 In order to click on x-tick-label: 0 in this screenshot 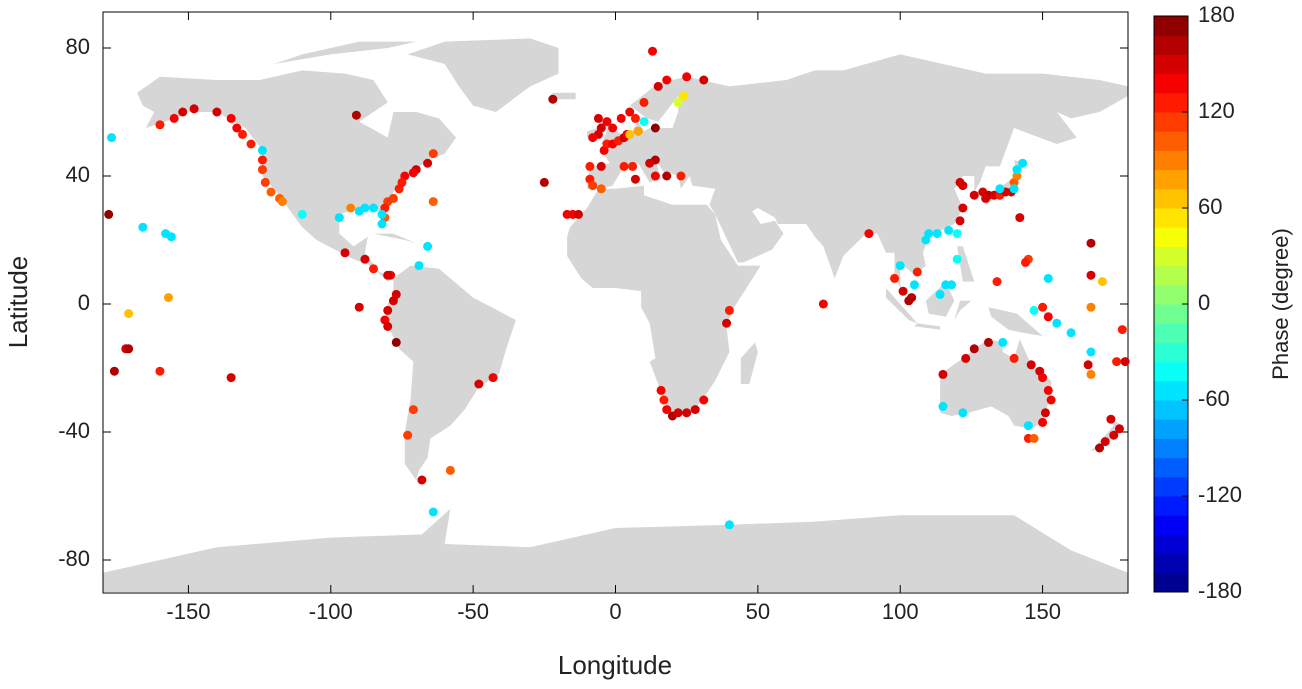, I will do `click(615, 611)`.